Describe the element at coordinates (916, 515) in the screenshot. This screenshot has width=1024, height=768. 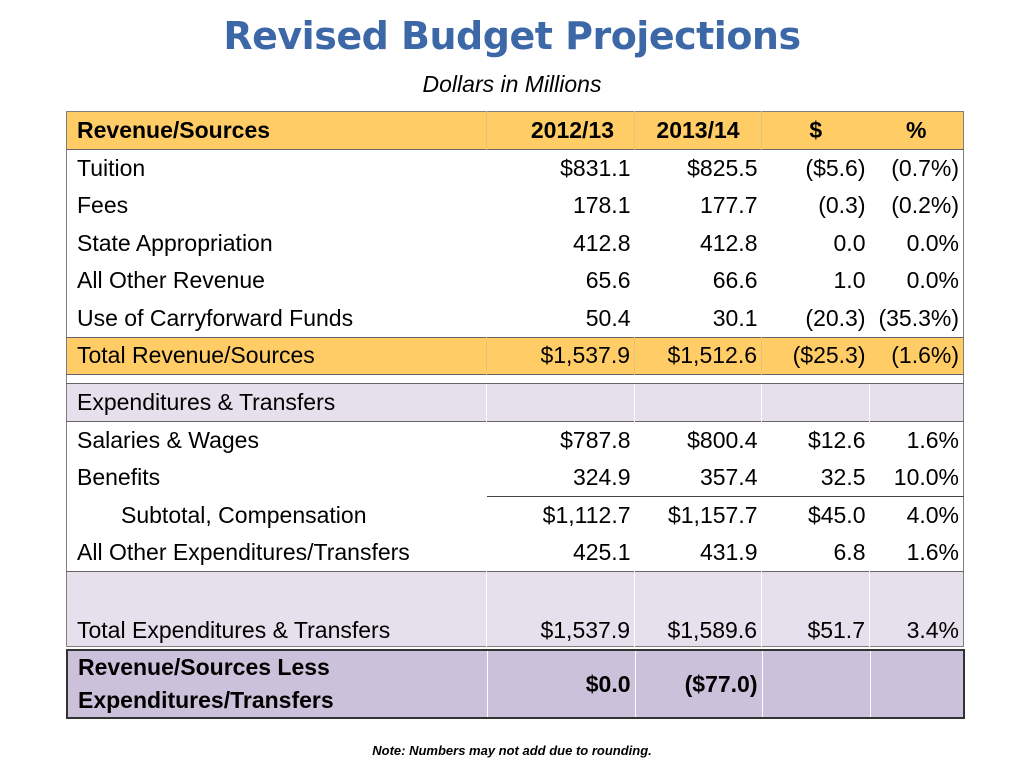
I see `cell-percent-change: 4.0%` at that location.